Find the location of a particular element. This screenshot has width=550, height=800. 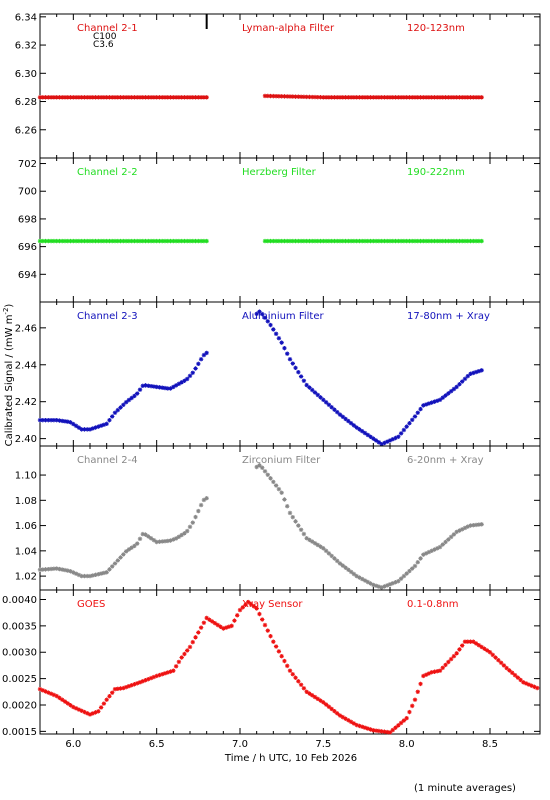

data-series is located at coordinates (260, 526).